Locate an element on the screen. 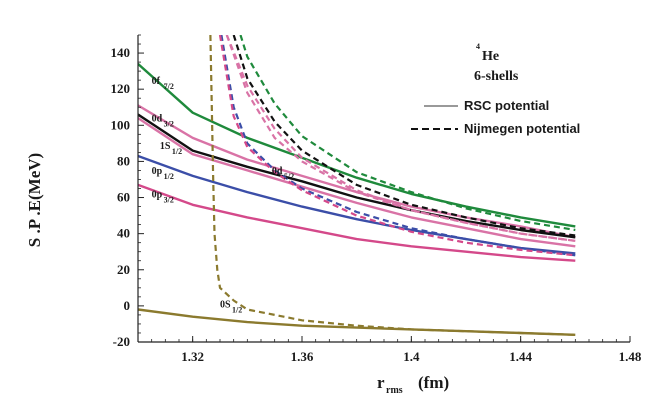 This screenshot has width=667, height=418. curve-label-sub-5: 3/2 is located at coordinates (169, 200).